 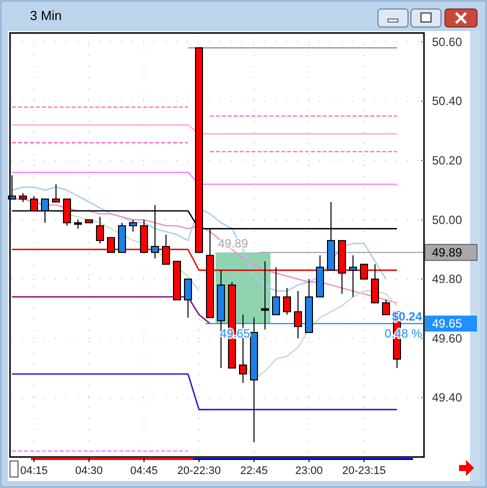 I want to click on x-tick-label: 20-22:30, so click(x=199, y=471).